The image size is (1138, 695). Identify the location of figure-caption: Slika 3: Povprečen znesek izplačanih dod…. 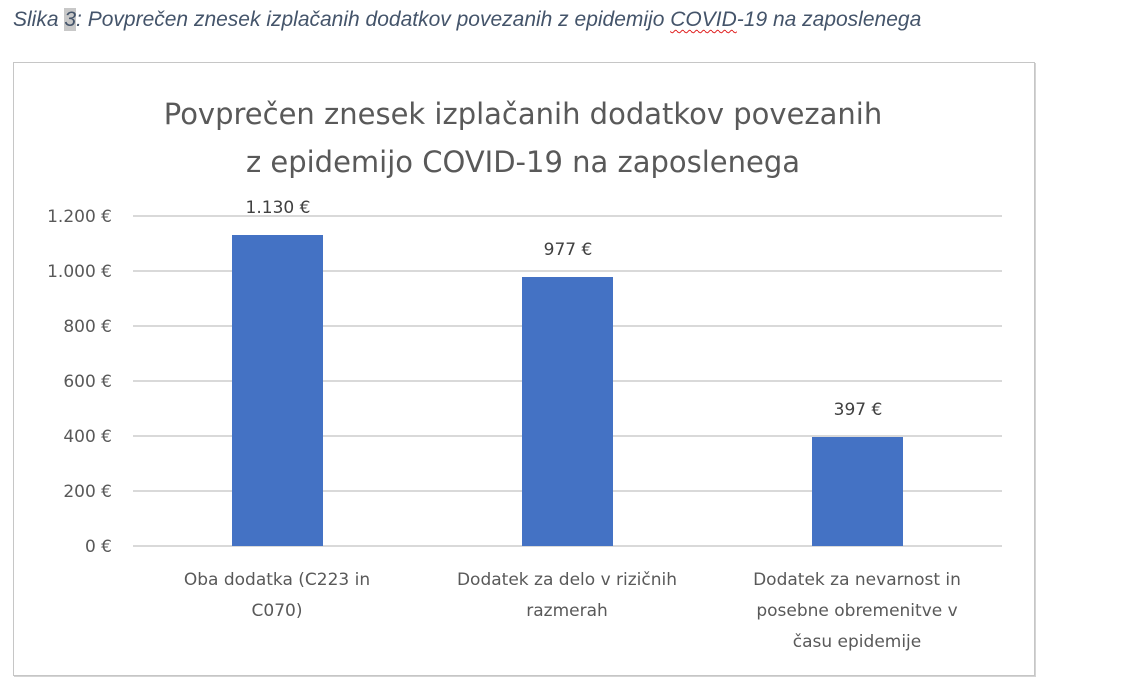
(467, 20).